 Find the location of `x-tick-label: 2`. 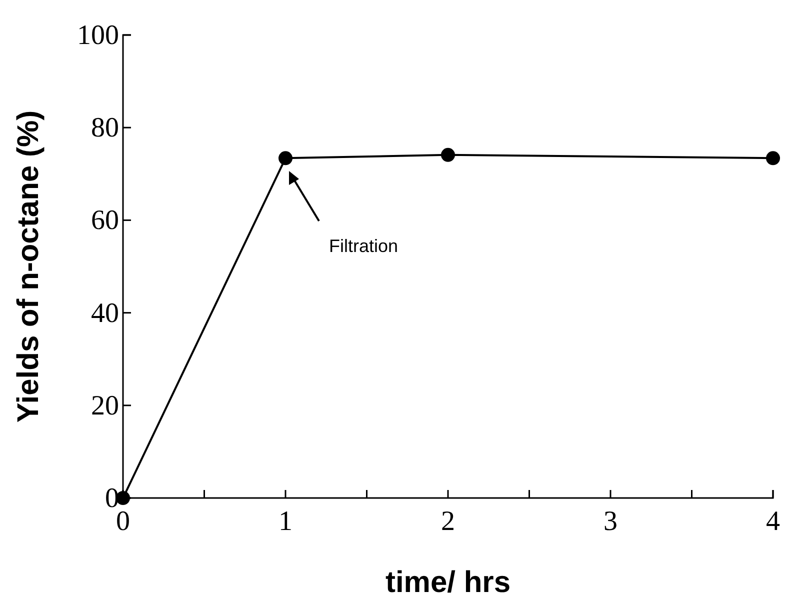

x-tick-label: 2 is located at coordinates (448, 521).